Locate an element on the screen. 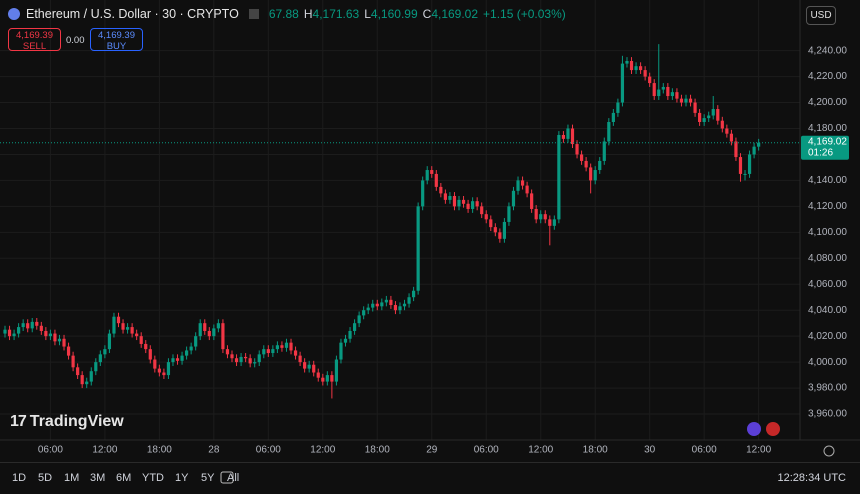 The width and height of the screenshot is (860, 494). ohlc-item: 67.88 is located at coordinates (284, 14).